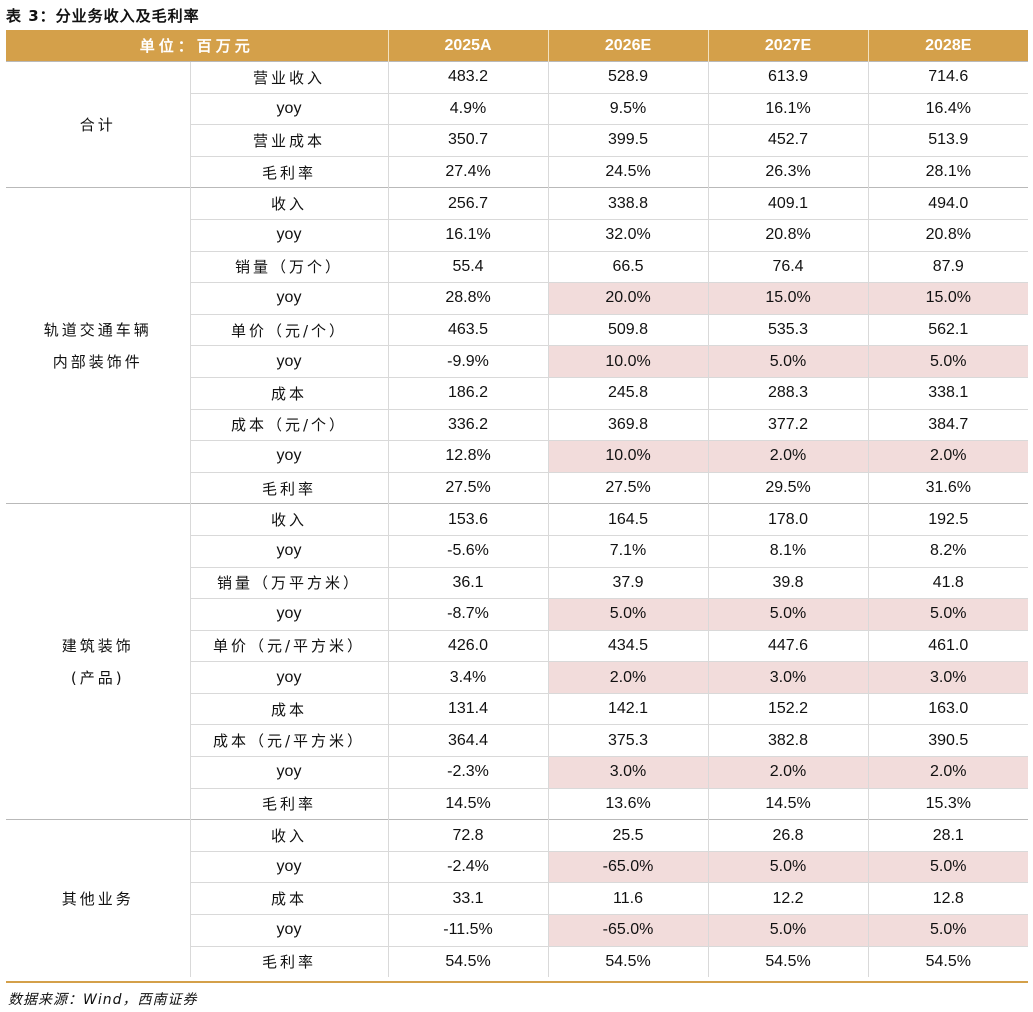 Image resolution: width=1033 pixels, height=1012 pixels. I want to click on segment-name: 其他业务, so click(98, 898).